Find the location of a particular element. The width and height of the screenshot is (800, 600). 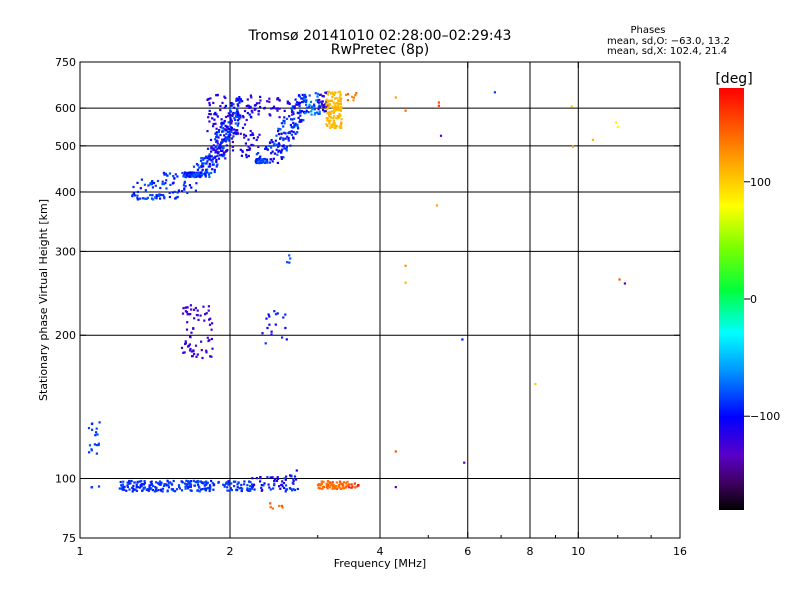

x-tick-label-3: 6 is located at coordinates (467, 551).